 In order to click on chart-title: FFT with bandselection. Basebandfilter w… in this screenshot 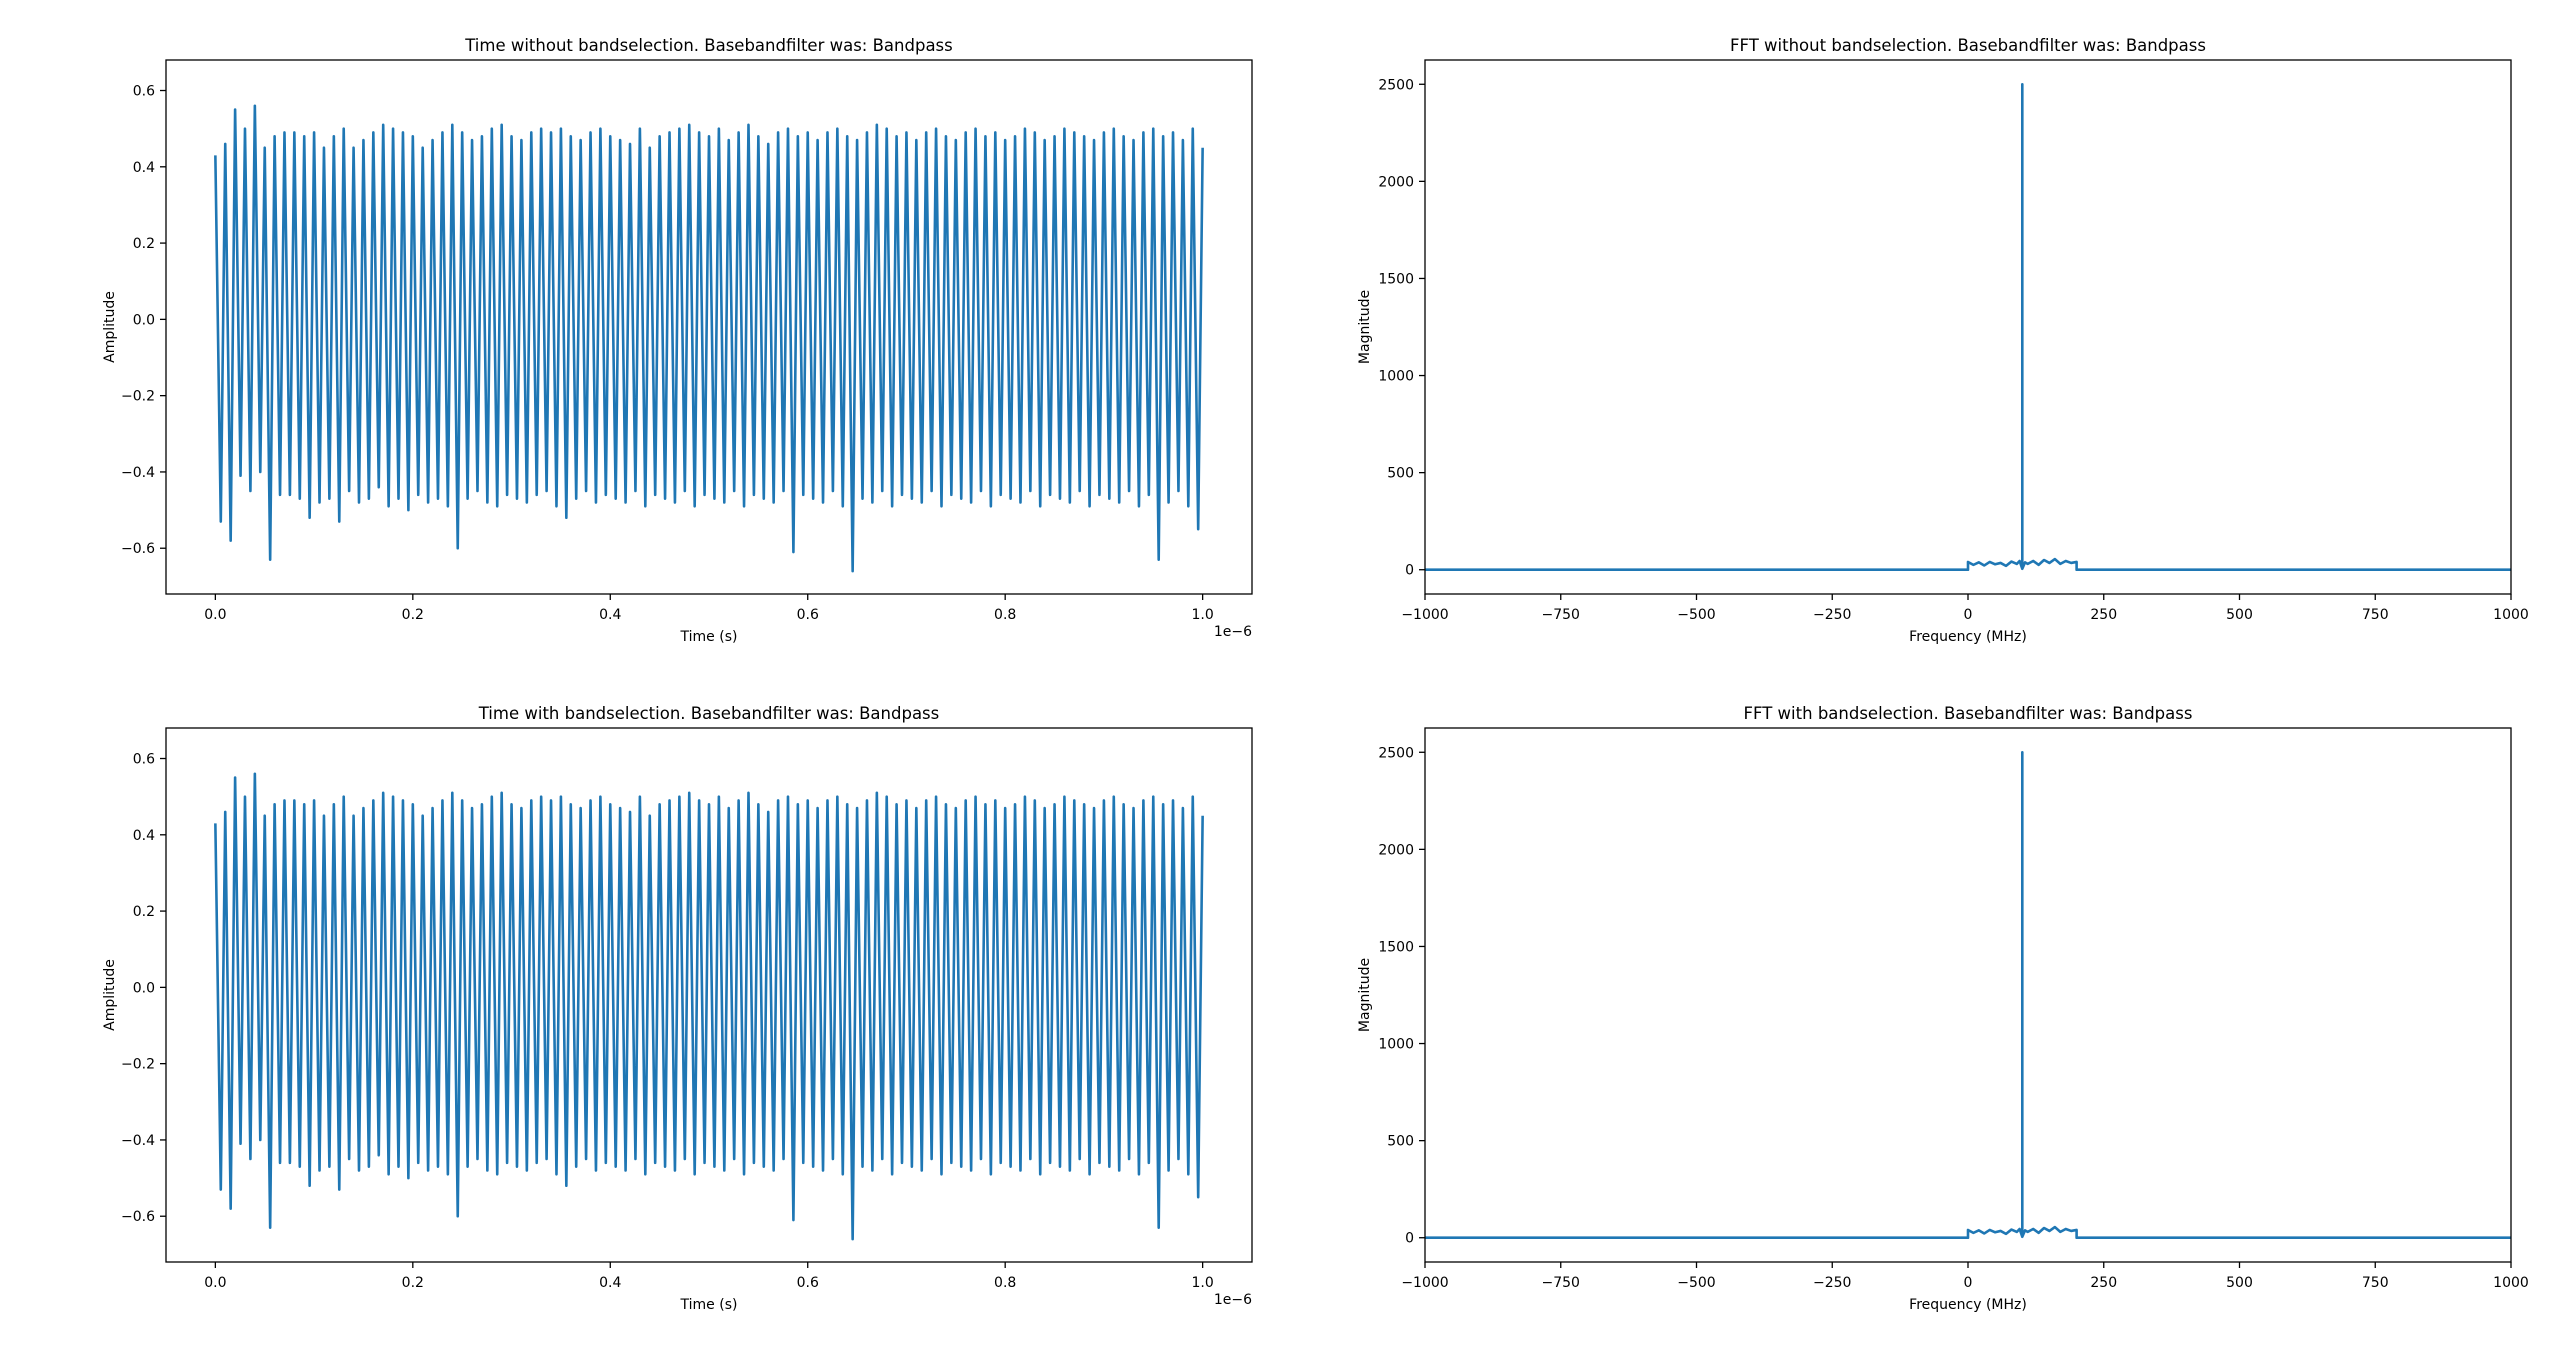, I will do `click(1968, 713)`.